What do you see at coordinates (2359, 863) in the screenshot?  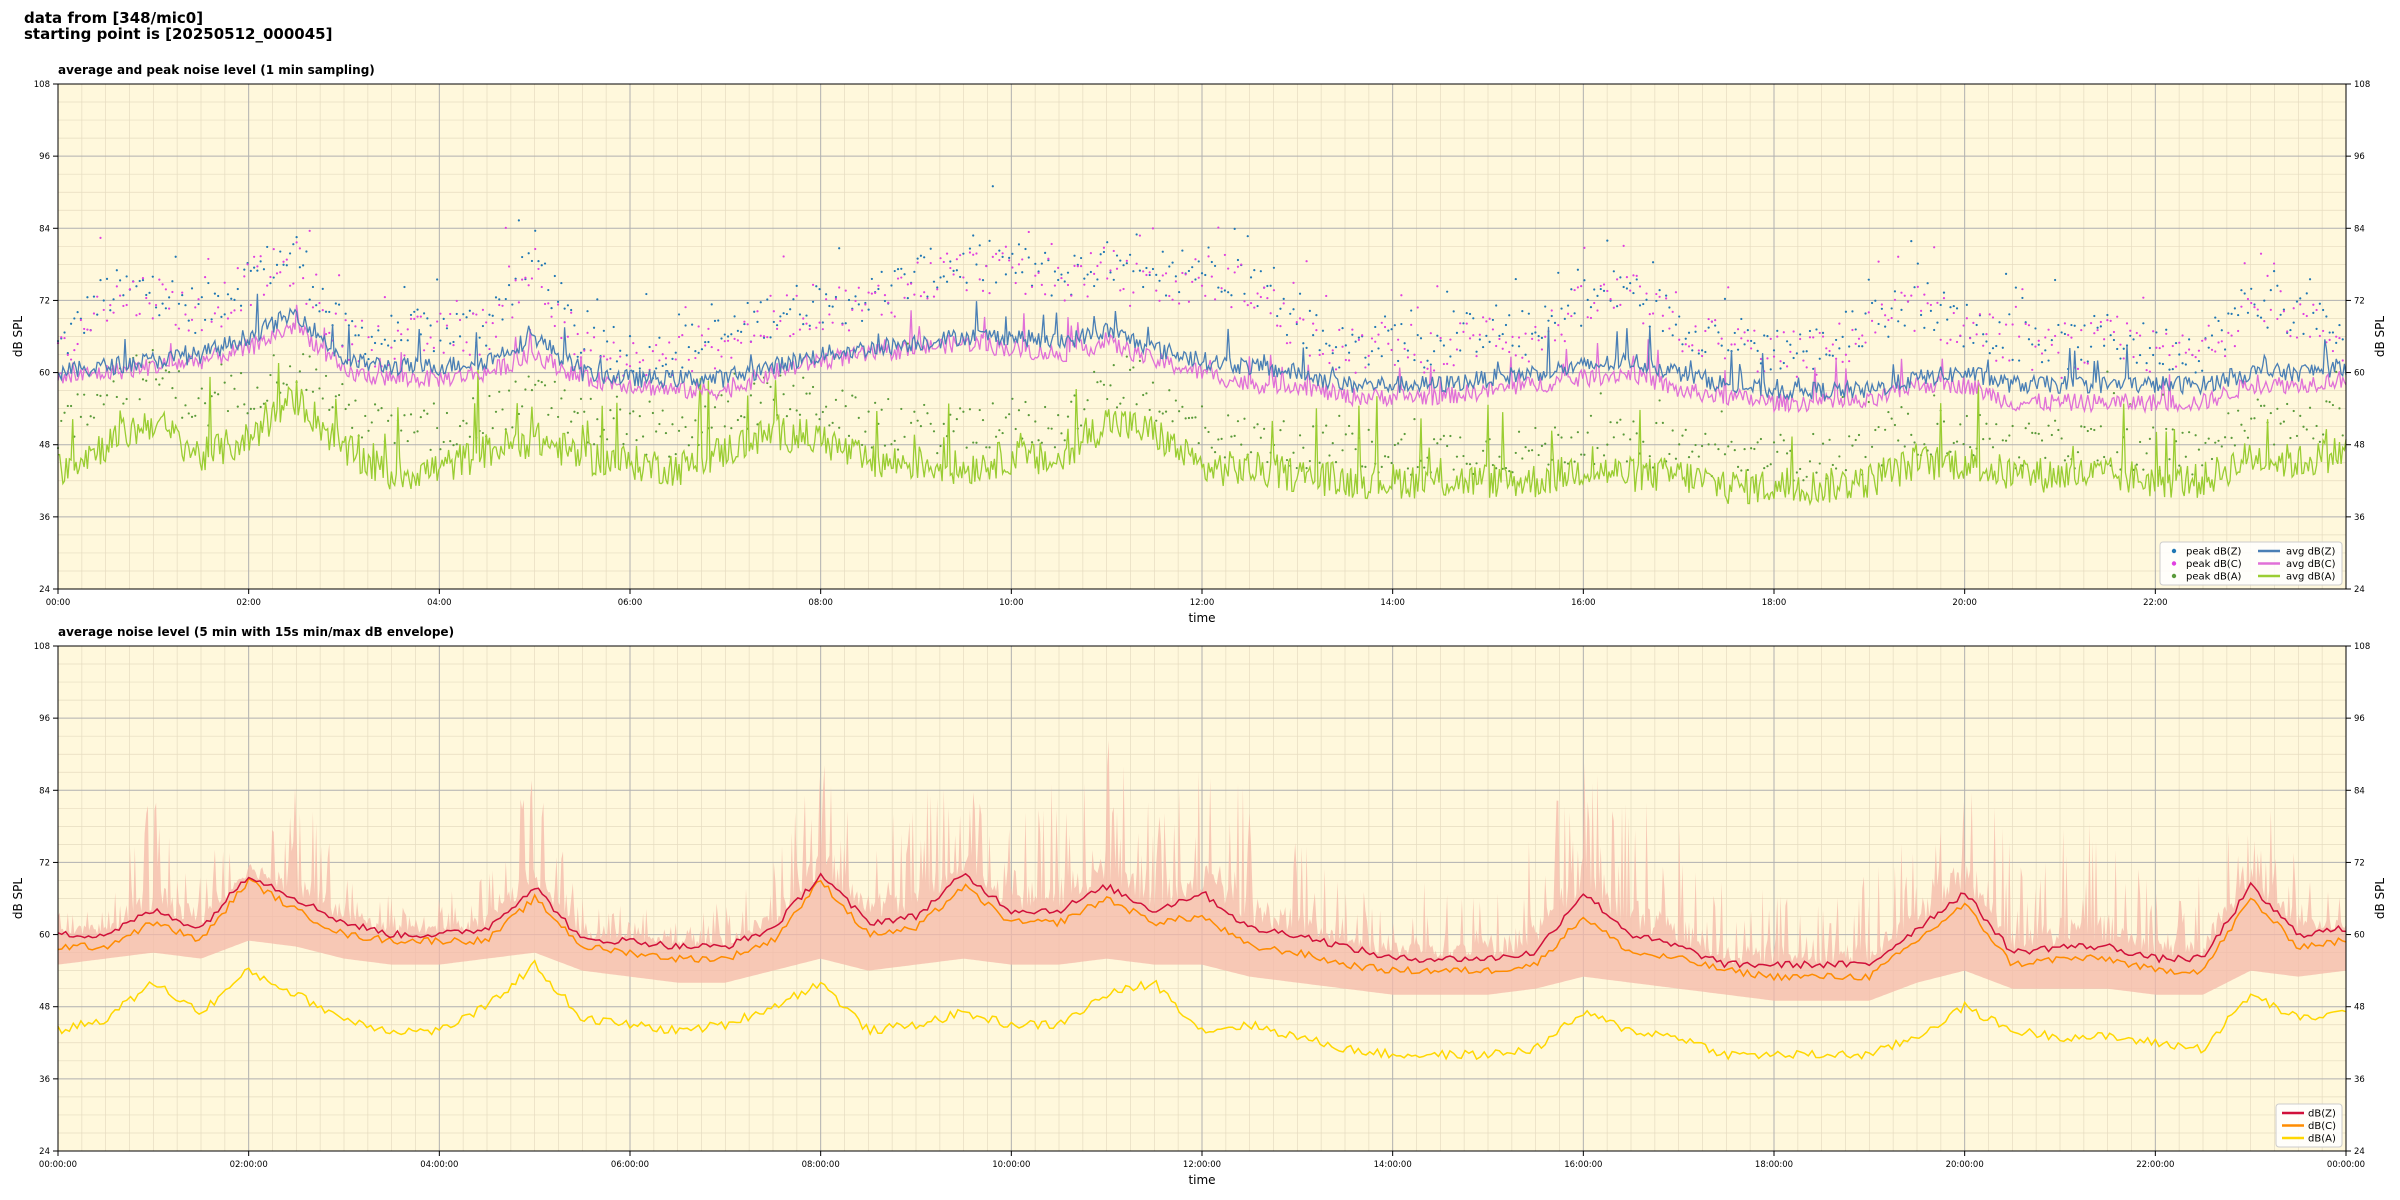 I see `y-tick-label: 72` at bounding box center [2359, 863].